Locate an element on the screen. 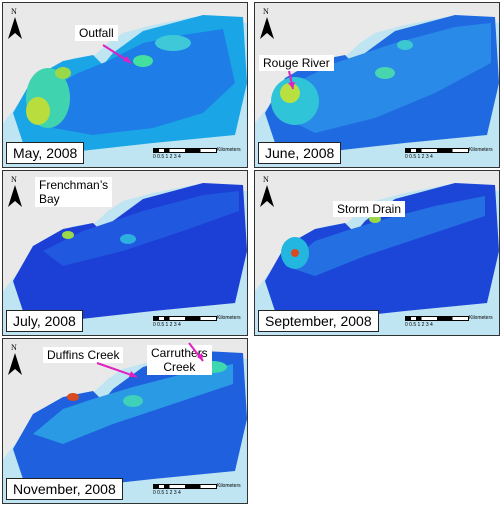 The image size is (500, 507). callout-carruthers-creek: Carruthers Creek is located at coordinates (179, 360).